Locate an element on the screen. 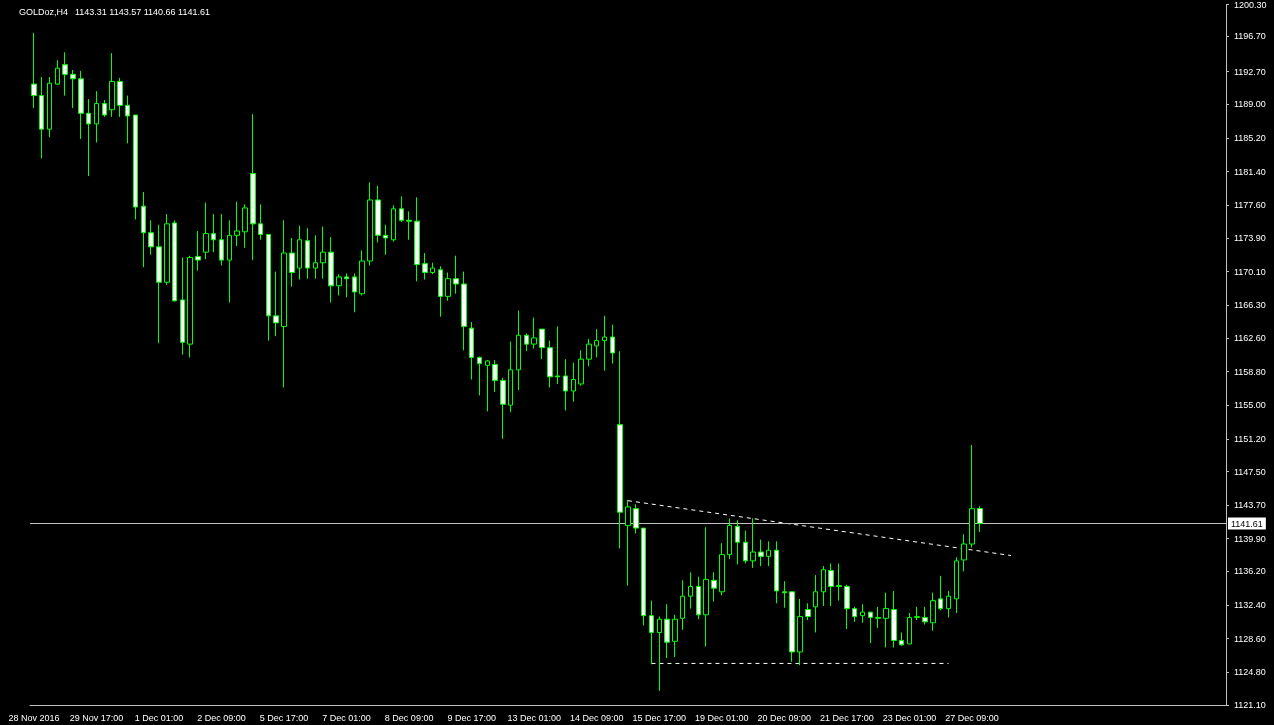 This screenshot has height=725, width=1274. x-tick-label: 19 Dec 01:00 is located at coordinates (722, 717).